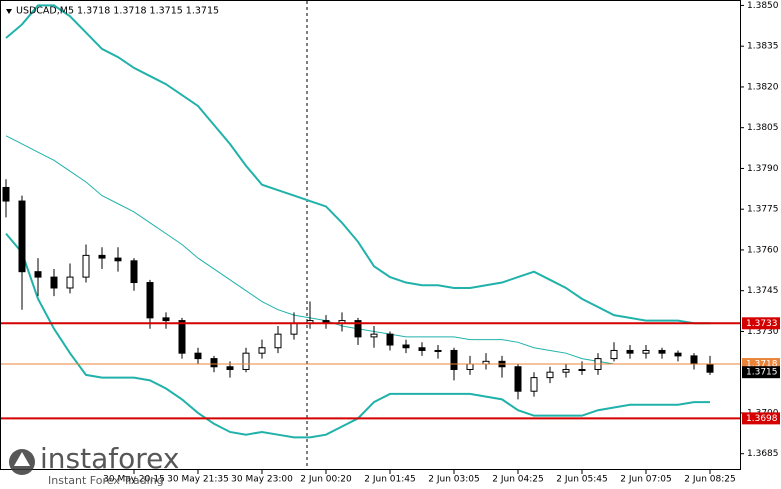 The image size is (781, 489). Describe the element at coordinates (109, 458) in the screenshot. I see `brand: instaforex` at that location.